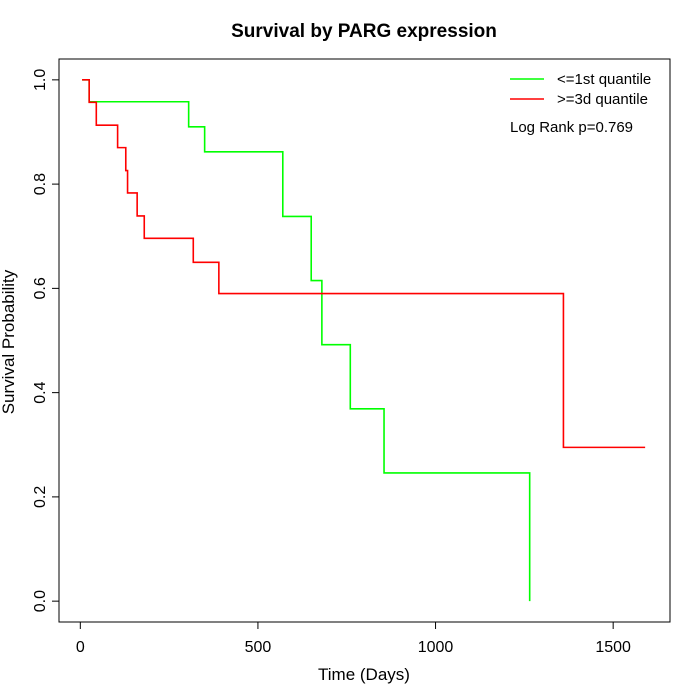  Describe the element at coordinates (9, 341) in the screenshot. I see `y-axis-label: Survival Probability` at that location.